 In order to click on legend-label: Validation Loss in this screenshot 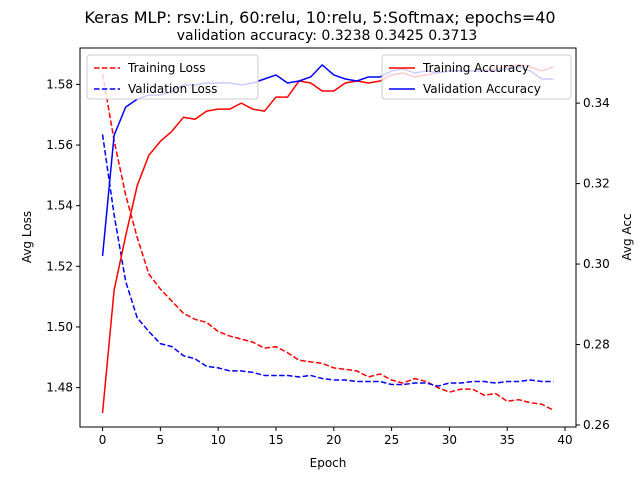, I will do `click(172, 89)`.